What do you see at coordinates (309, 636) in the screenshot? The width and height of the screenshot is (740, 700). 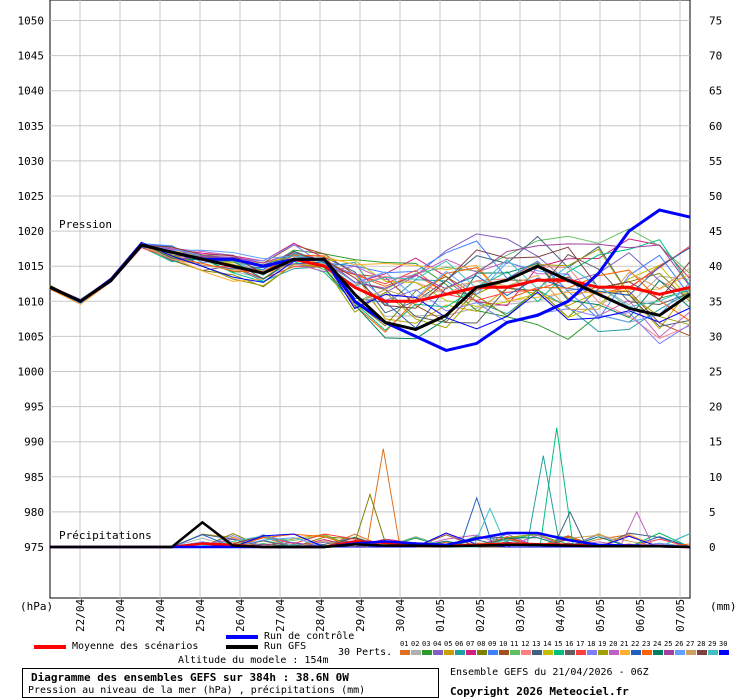 I see `legend-control: Run de contrôle` at bounding box center [309, 636].